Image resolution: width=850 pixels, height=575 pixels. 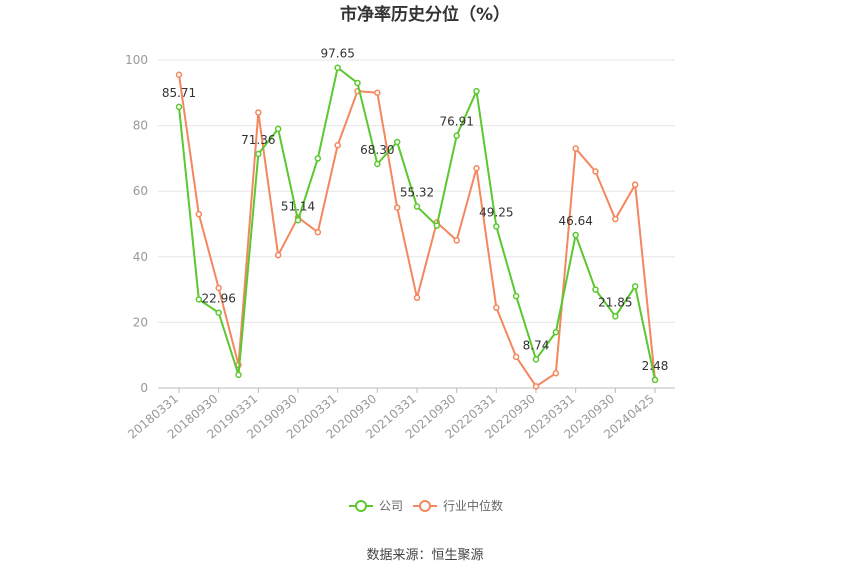 What do you see at coordinates (140, 322) in the screenshot?
I see `y-tick-label: 20` at bounding box center [140, 322].